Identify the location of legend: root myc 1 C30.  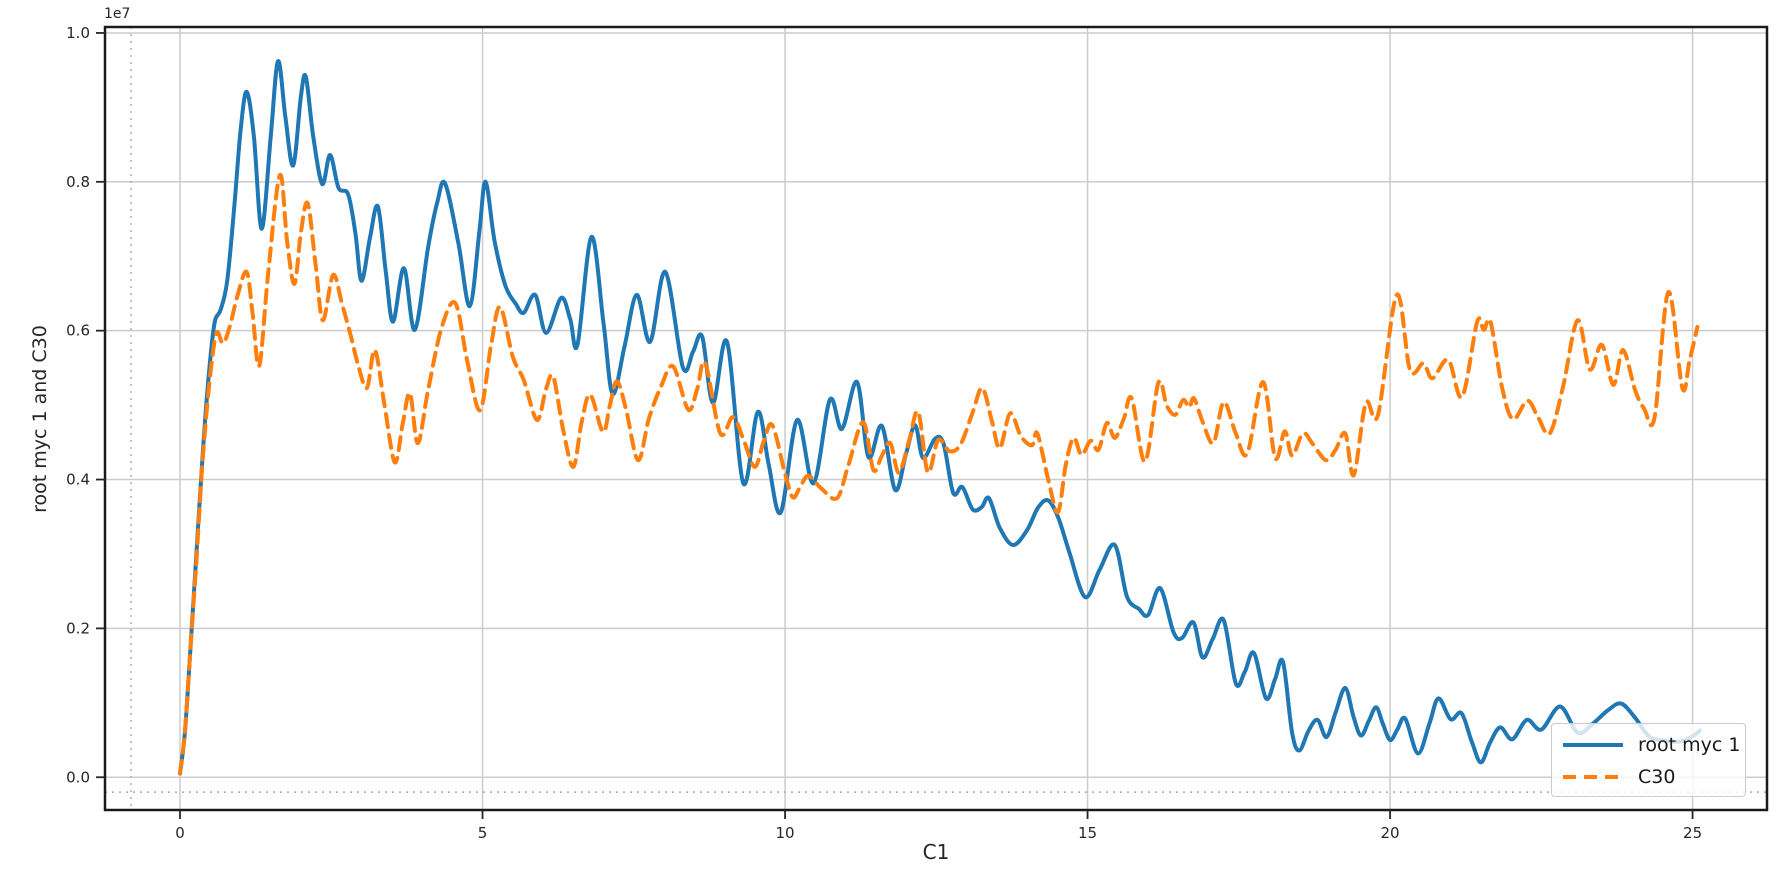
(1648, 760).